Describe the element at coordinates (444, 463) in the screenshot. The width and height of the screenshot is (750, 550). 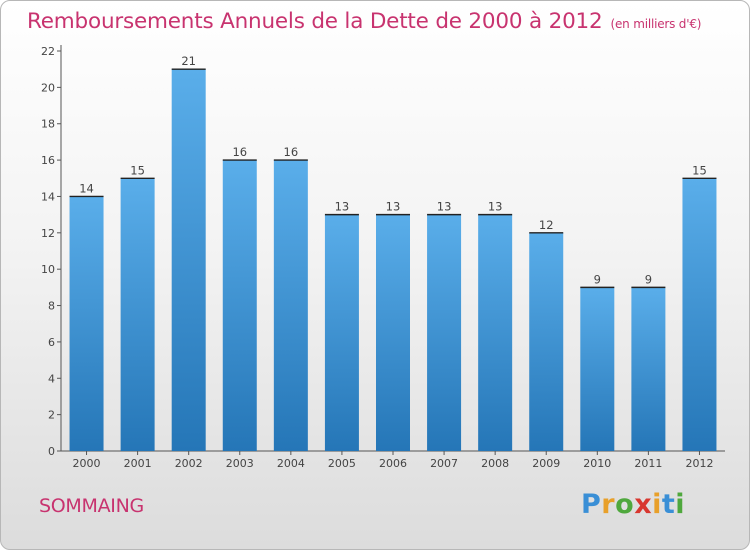
I see `x-tick-label: 2007` at that location.